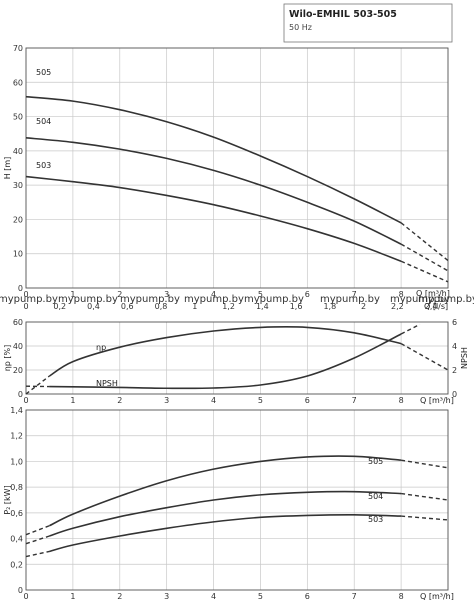  I want to click on efficiency-y2-tick: 6, so click(454, 322).